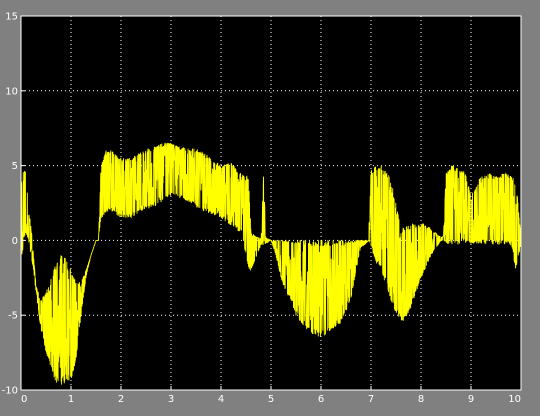 This screenshot has width=540, height=416. What do you see at coordinates (15, 166) in the screenshot?
I see `y-tick-label: 5` at bounding box center [15, 166].